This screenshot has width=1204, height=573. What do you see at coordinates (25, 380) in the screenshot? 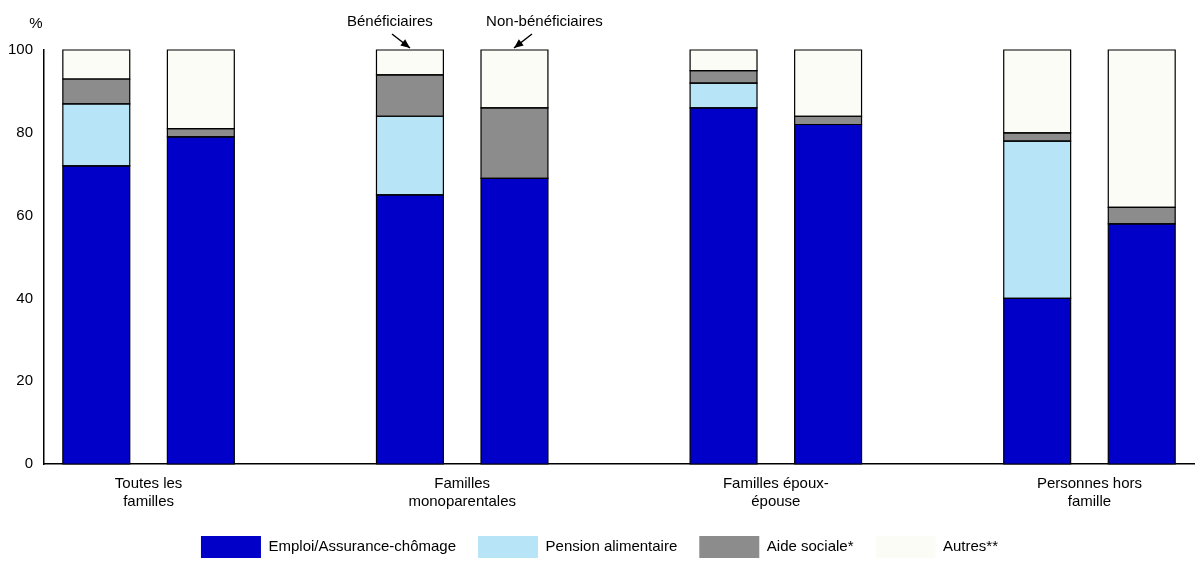
I see `y-tick-label: 20` at bounding box center [25, 380].